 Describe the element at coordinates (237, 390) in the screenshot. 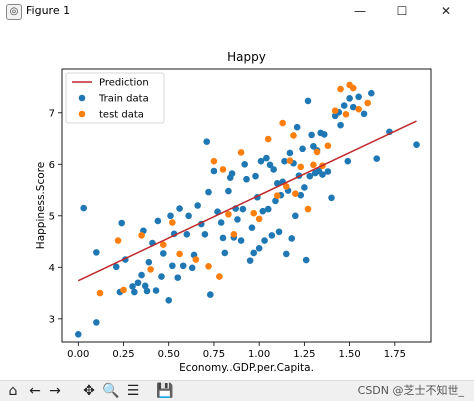

I see `navigation-toolbar: ⌂ ← → ✥ 🔍 ☰ 💾 CSDN @芝士不知世_` at that location.